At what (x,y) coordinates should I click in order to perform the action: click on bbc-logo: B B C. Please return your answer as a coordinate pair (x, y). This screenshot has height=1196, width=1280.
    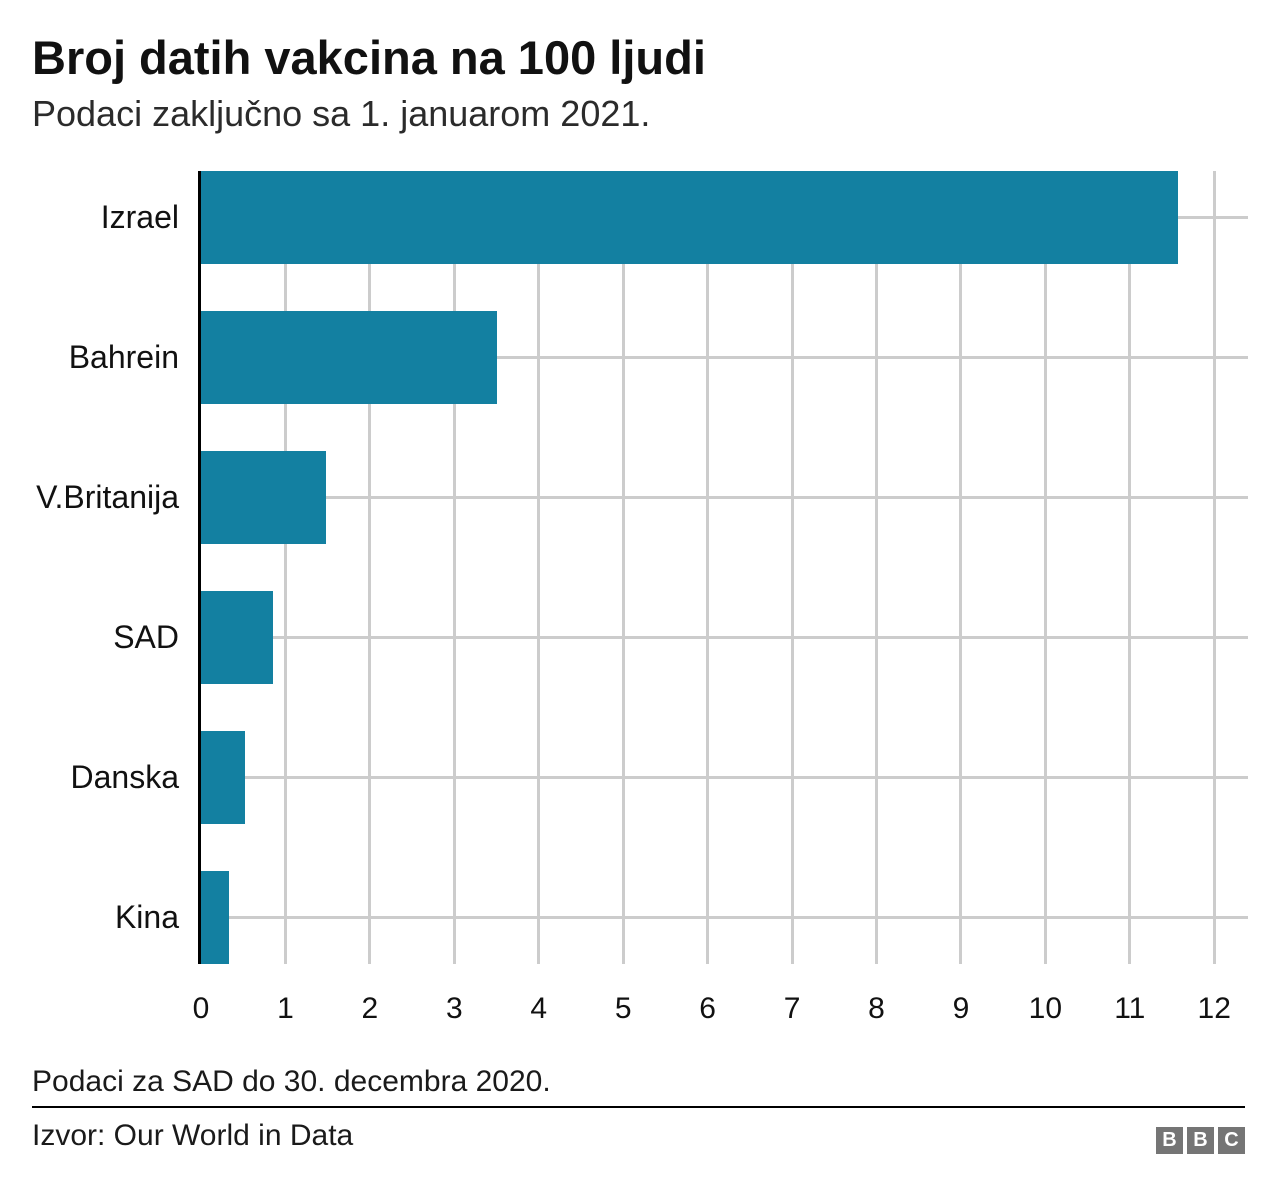
    Looking at the image, I should click on (1200, 1140).